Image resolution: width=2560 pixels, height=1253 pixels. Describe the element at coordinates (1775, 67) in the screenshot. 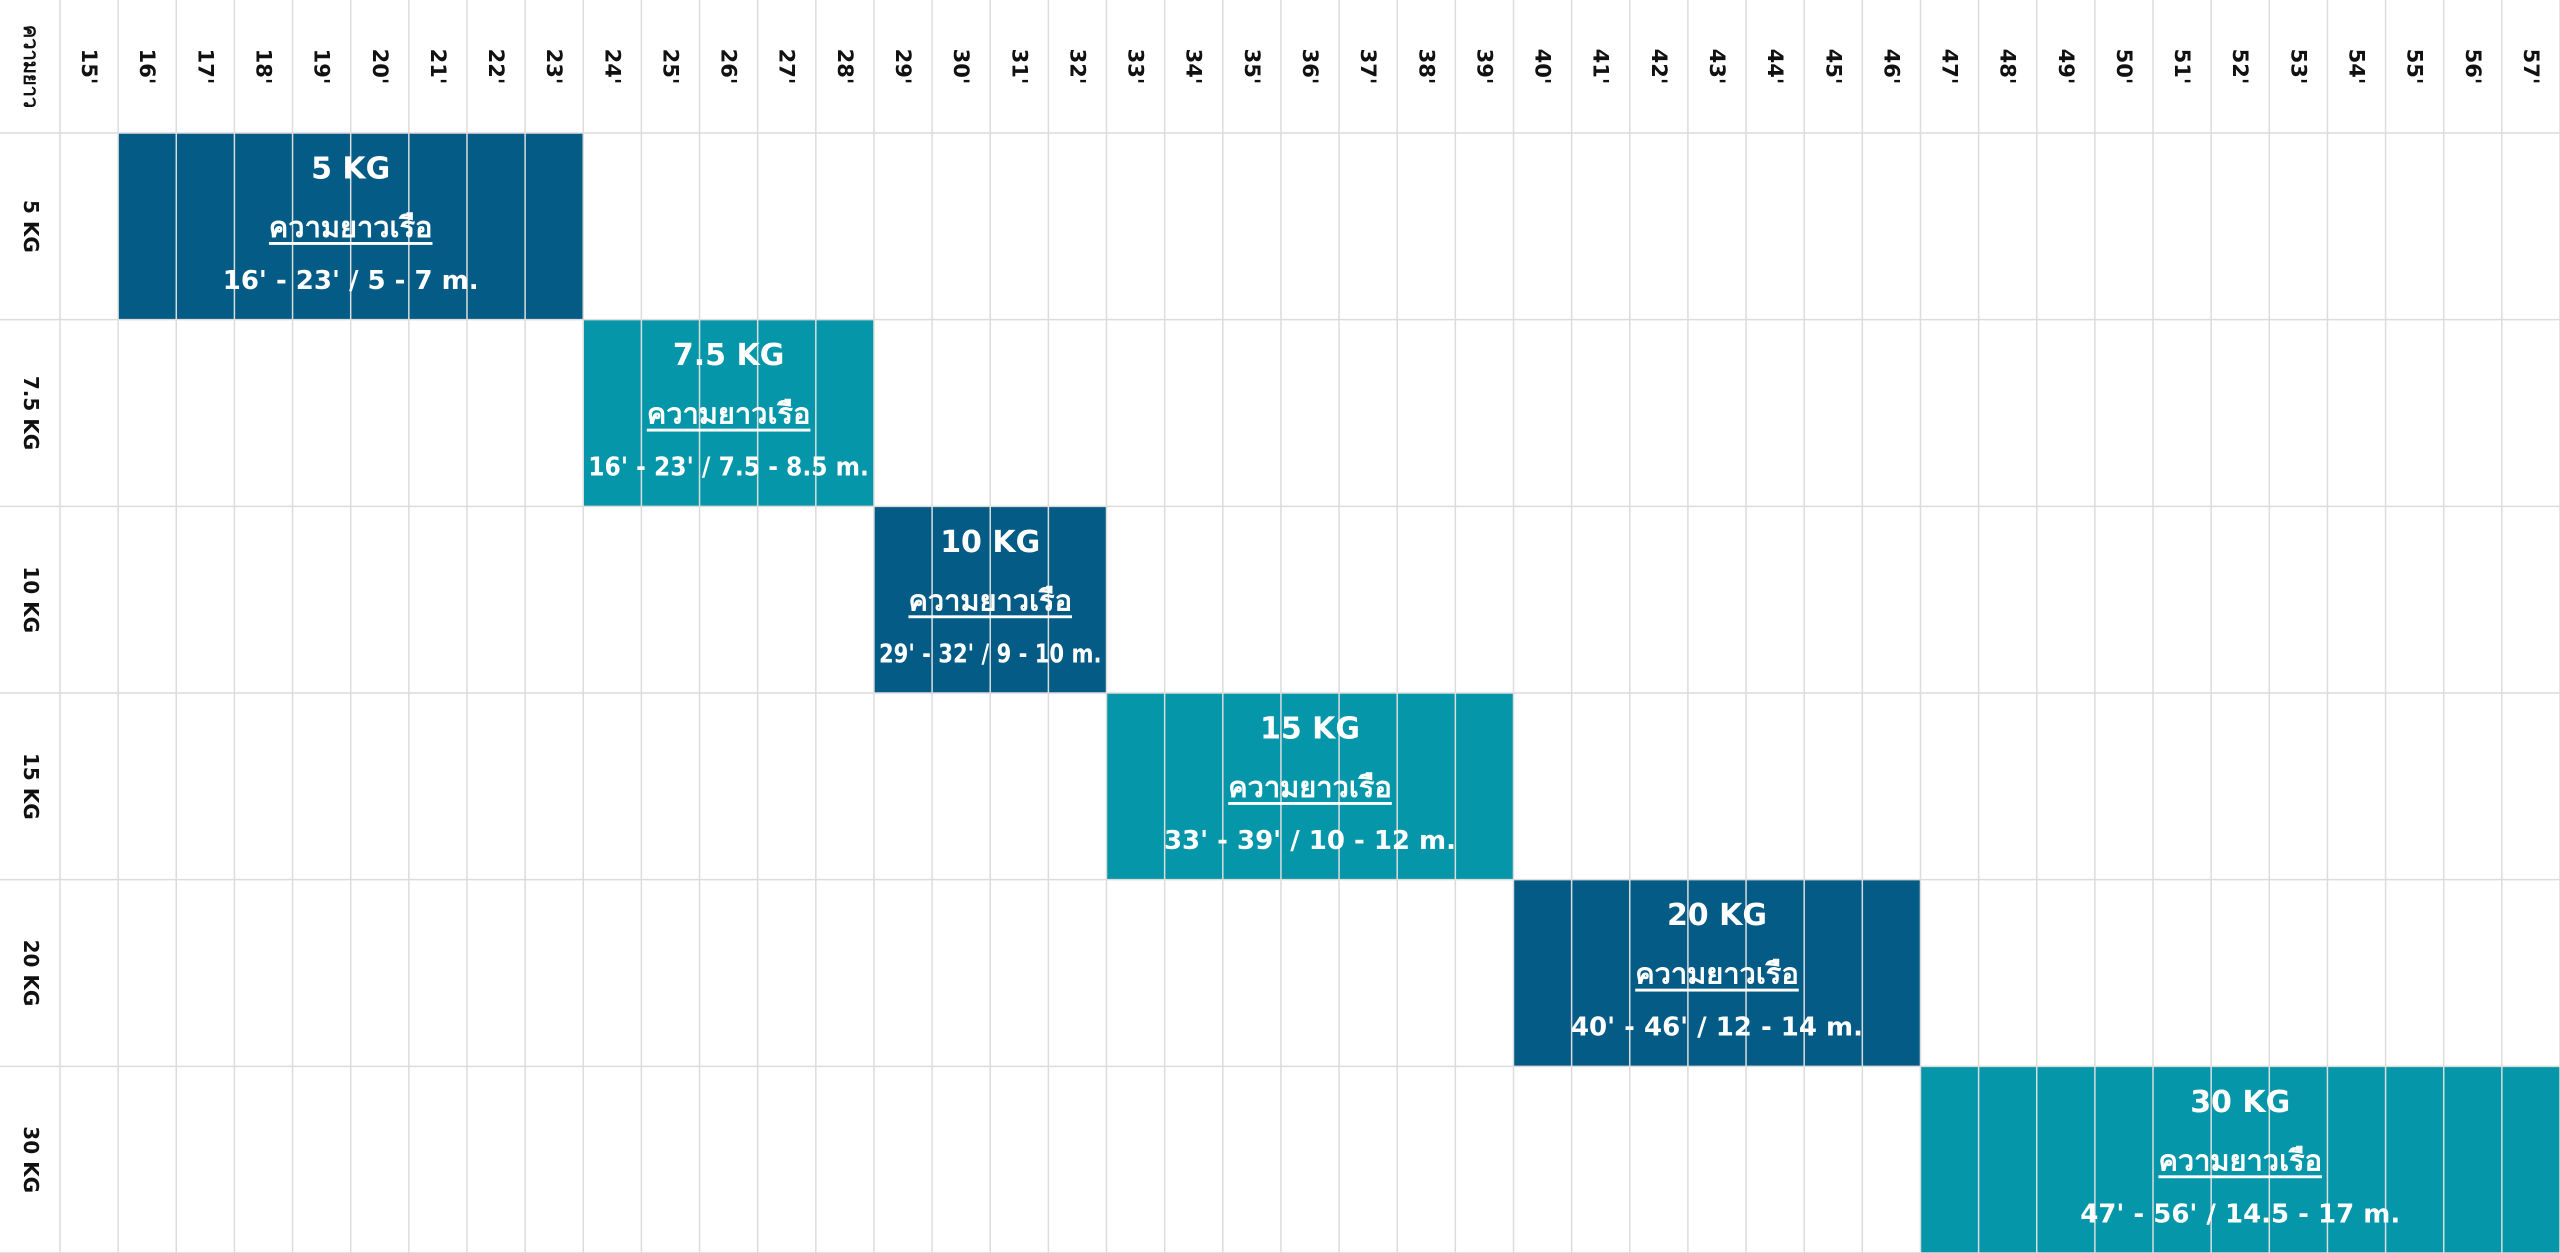

I see `column-header-label: 44'` at that location.